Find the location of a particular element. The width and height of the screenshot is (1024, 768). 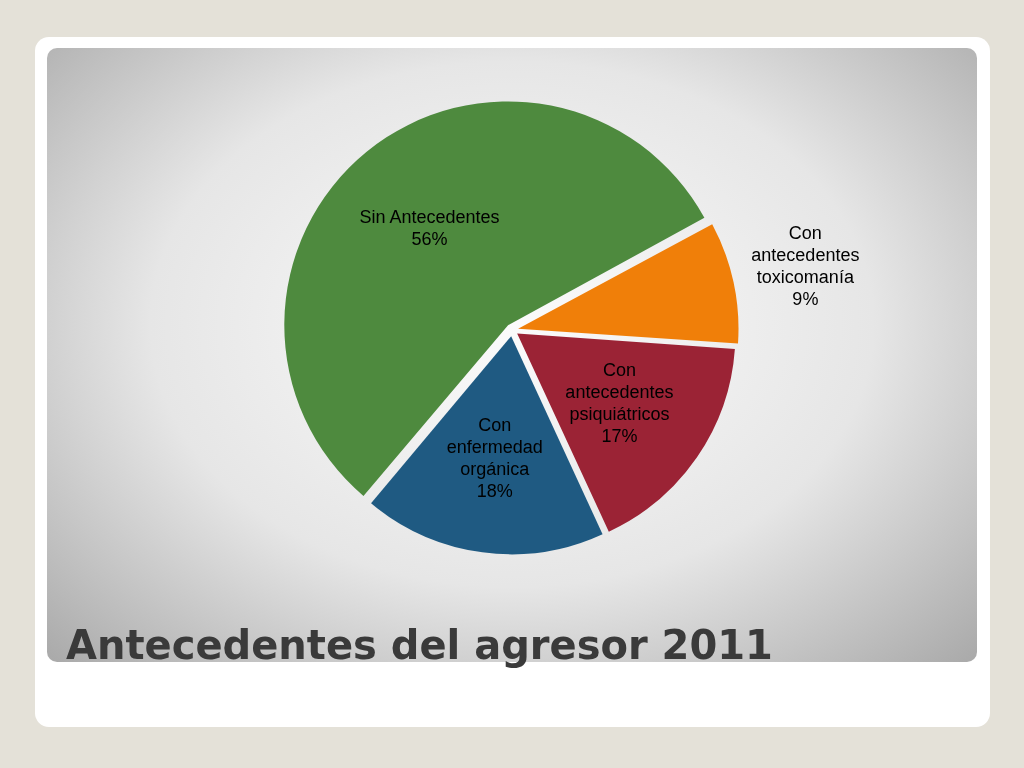

slice-label: Con antecedentes toxicomanía is located at coordinates (805, 254).